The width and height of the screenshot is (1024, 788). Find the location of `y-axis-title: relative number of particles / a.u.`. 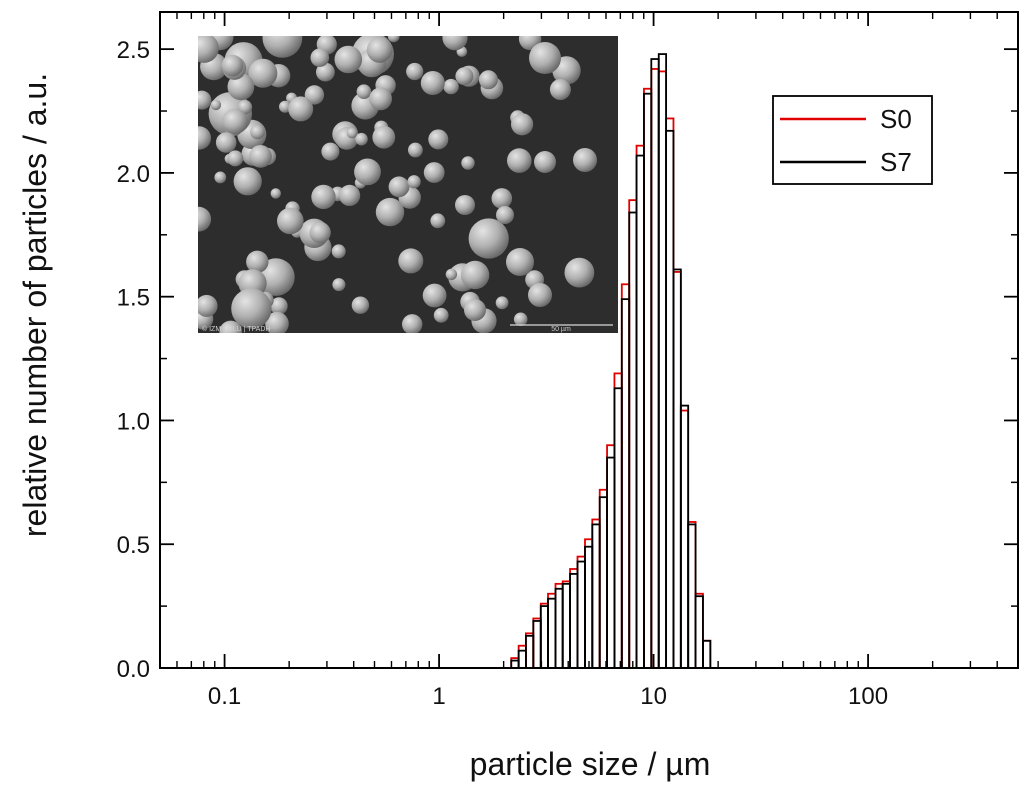

y-axis-title: relative number of particles / a.u. is located at coordinates (35, 305).